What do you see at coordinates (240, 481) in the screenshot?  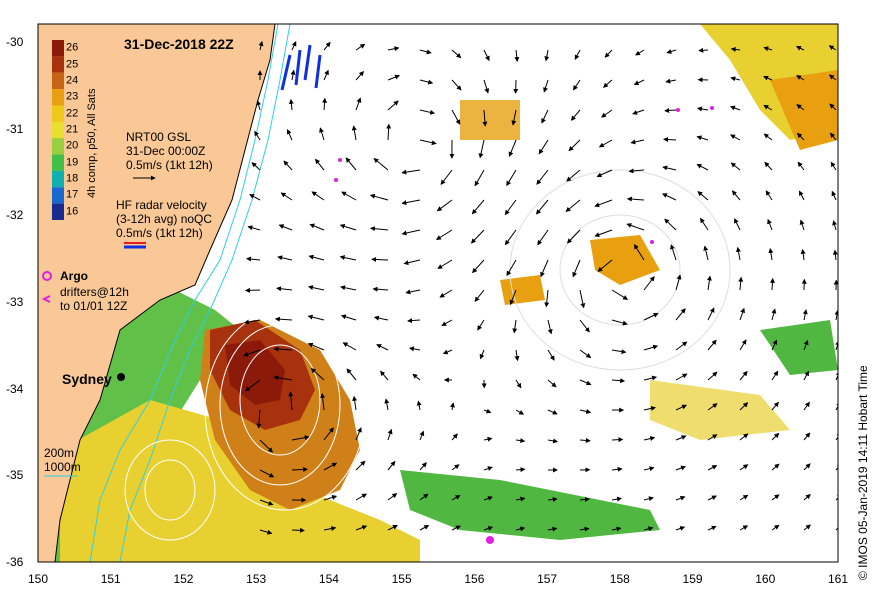 I see `sst-yellow-south` at bounding box center [240, 481].